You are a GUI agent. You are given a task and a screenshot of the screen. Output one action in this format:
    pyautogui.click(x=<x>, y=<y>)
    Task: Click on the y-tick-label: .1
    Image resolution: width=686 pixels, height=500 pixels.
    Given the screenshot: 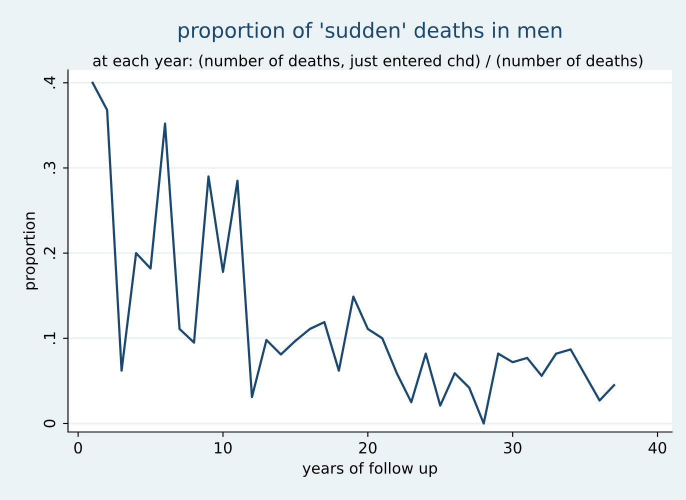 What is the action you would take?
    pyautogui.click(x=50, y=338)
    